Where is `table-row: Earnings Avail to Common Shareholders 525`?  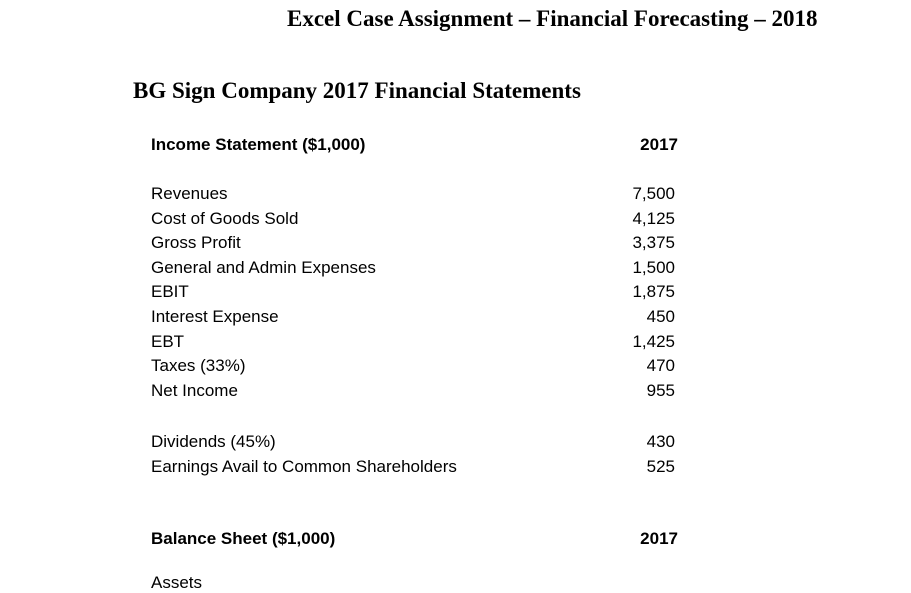 table-row: Earnings Avail to Common Shareholders 525 is located at coordinates (413, 467).